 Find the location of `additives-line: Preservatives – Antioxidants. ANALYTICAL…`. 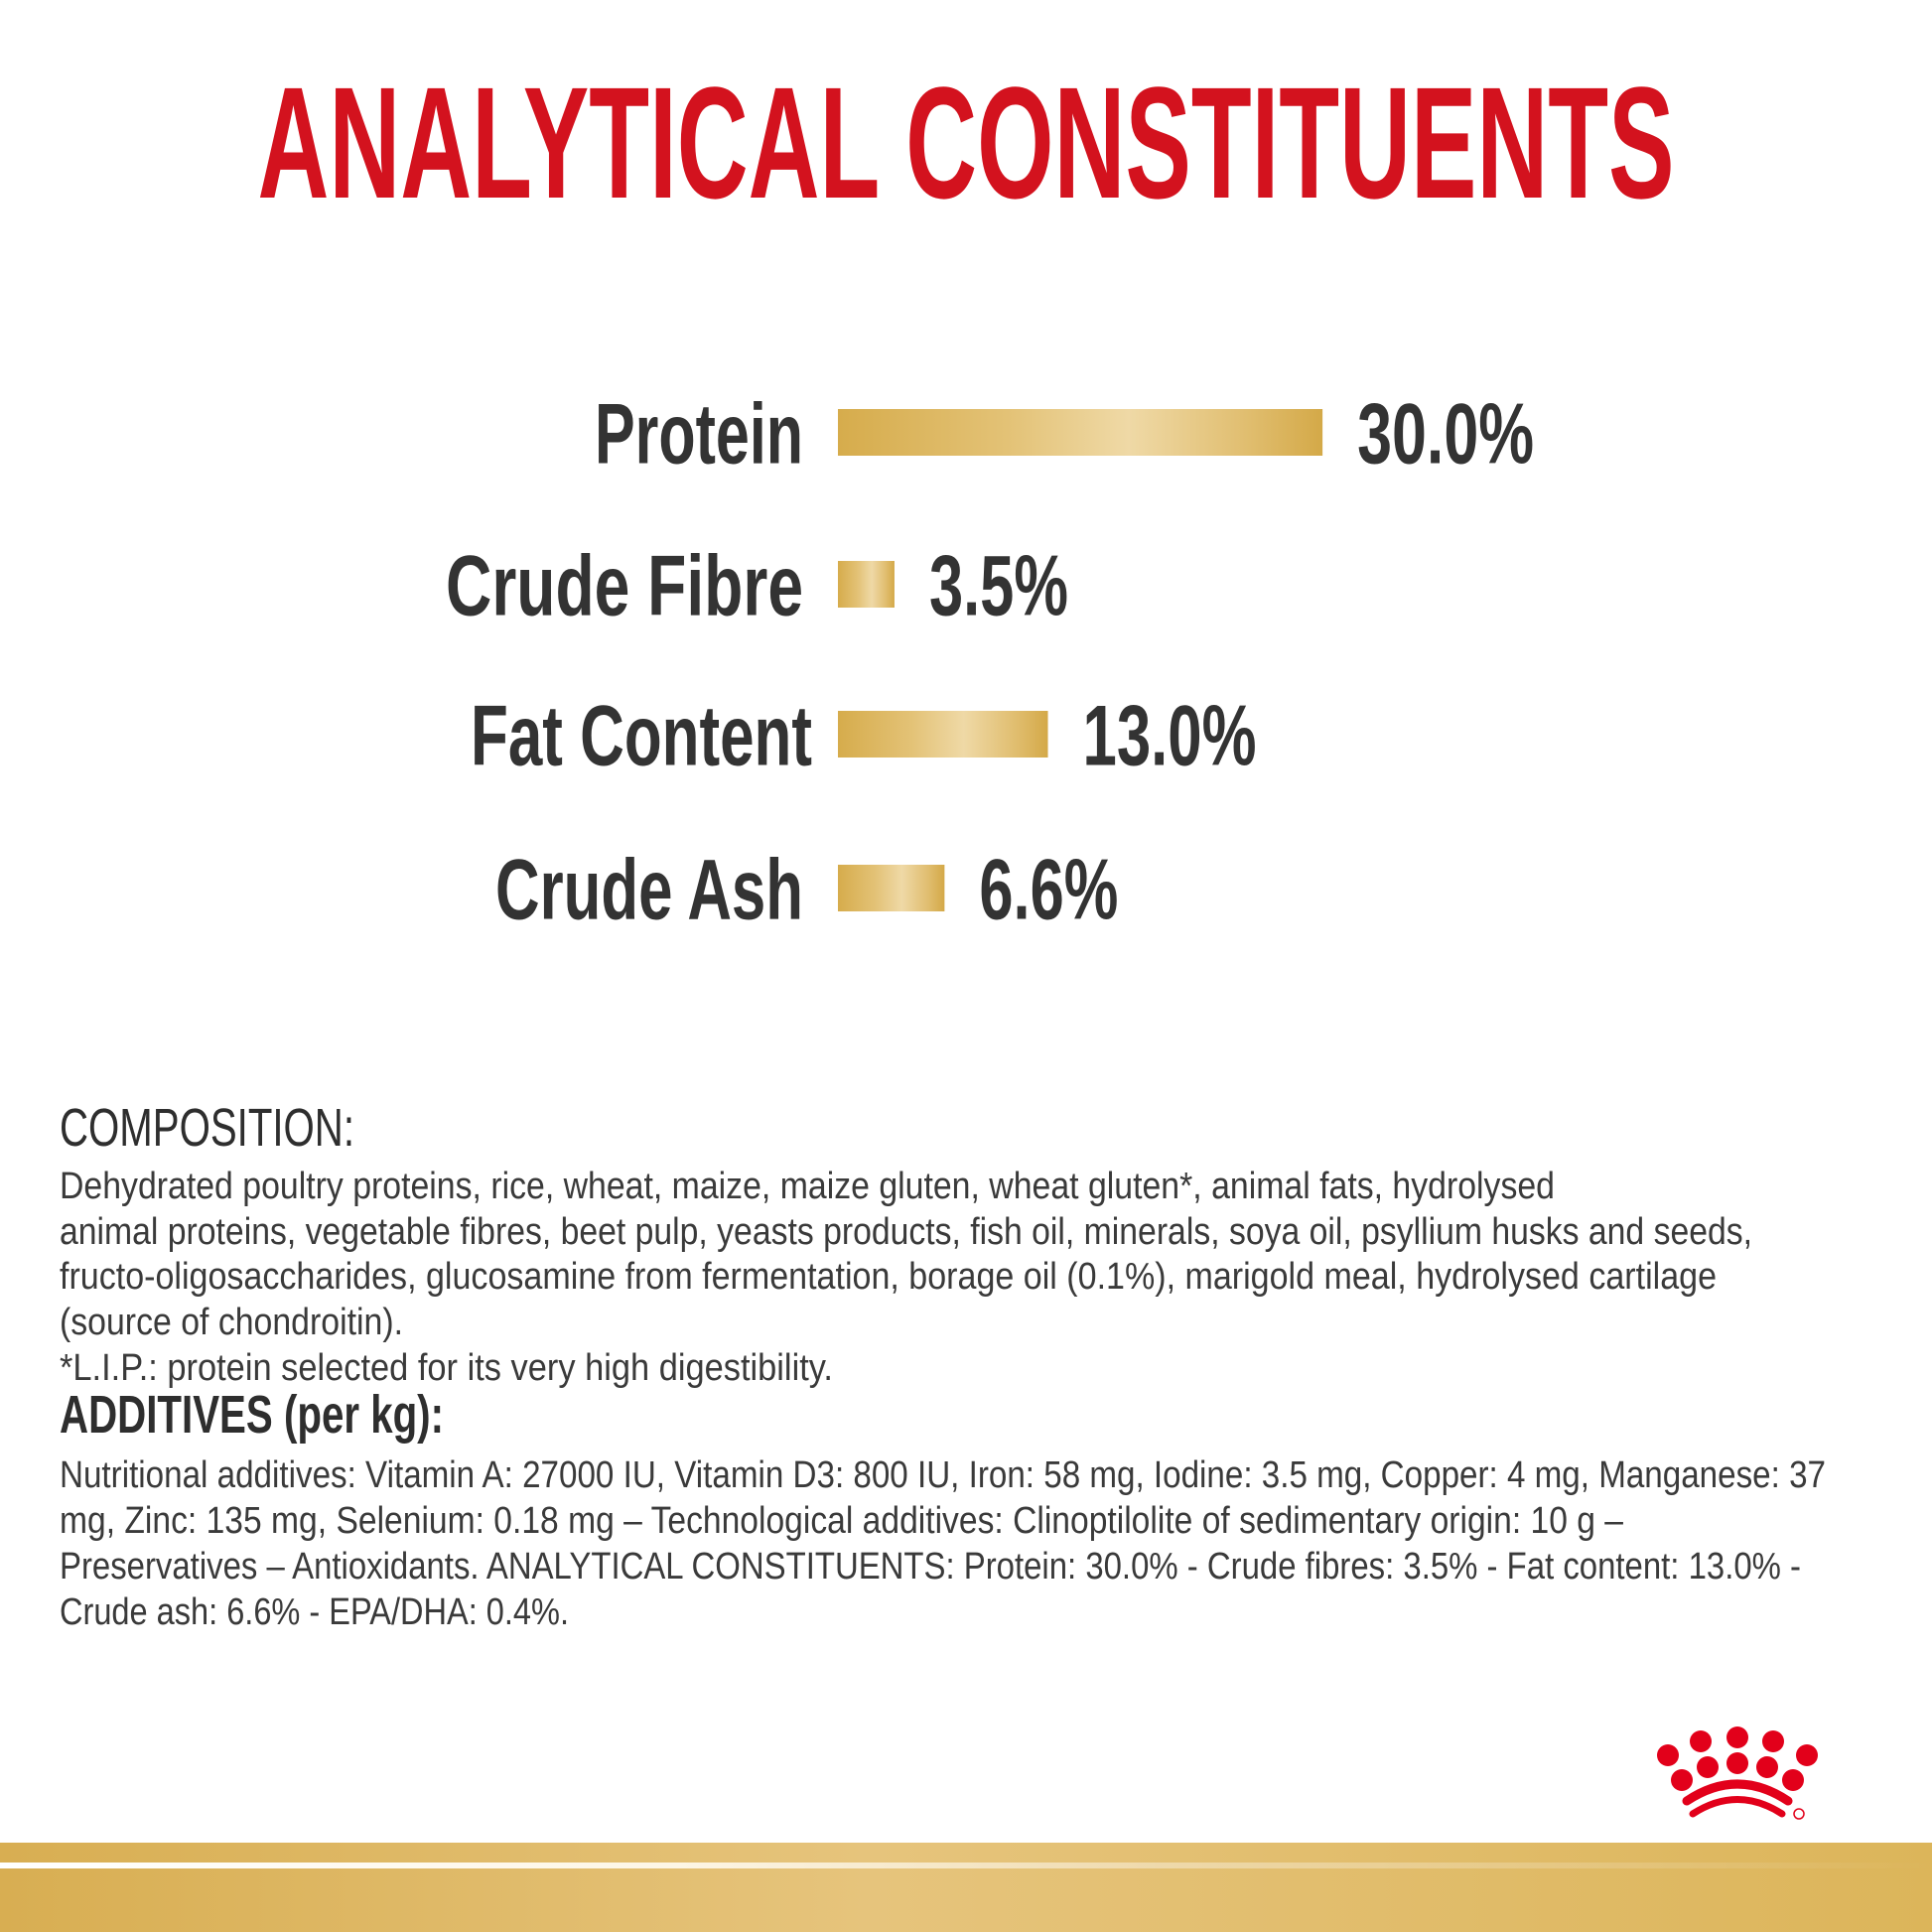

additives-line: Preservatives – Antioxidants. ANALYTICAL… is located at coordinates (931, 1566).